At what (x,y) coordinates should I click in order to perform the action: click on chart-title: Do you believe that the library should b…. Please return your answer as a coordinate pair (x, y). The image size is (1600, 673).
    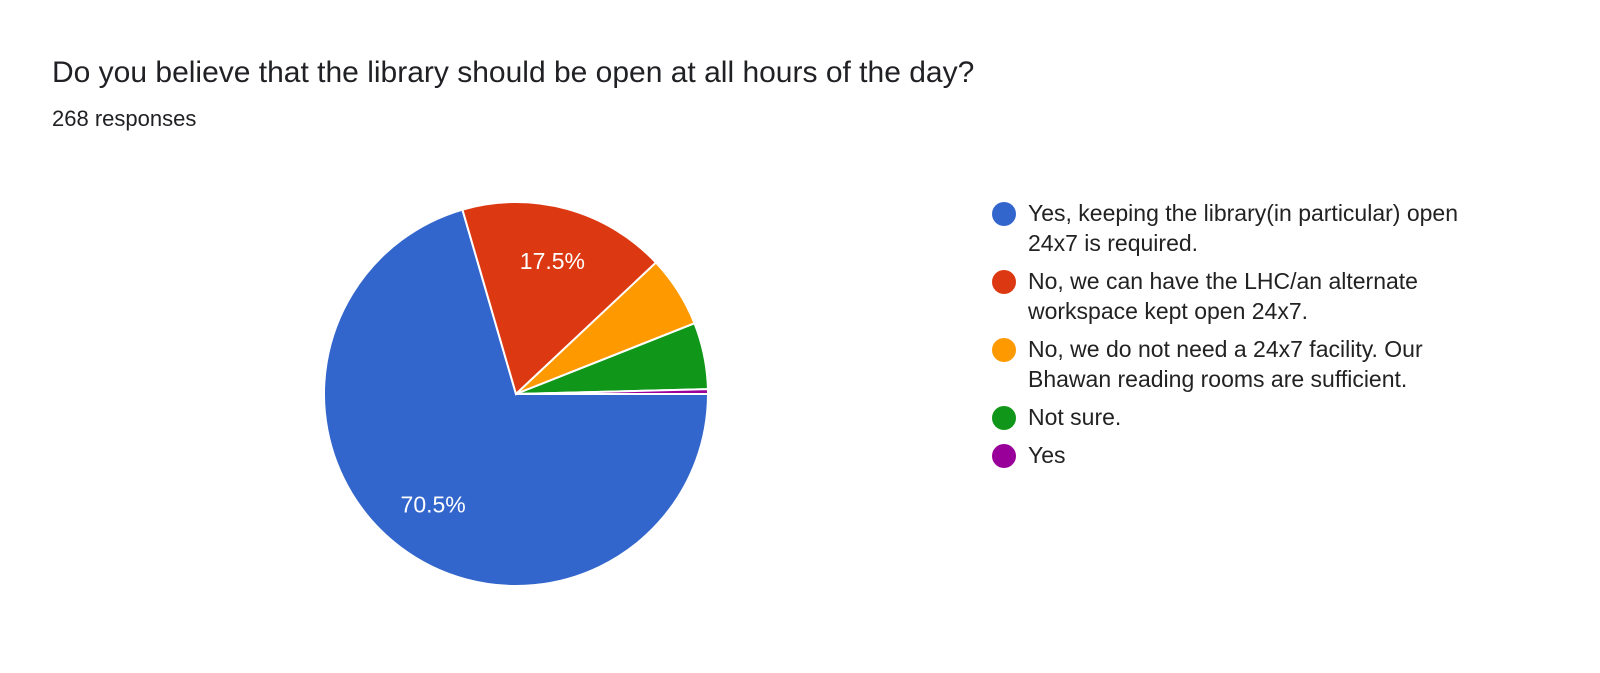
    Looking at the image, I should click on (513, 72).